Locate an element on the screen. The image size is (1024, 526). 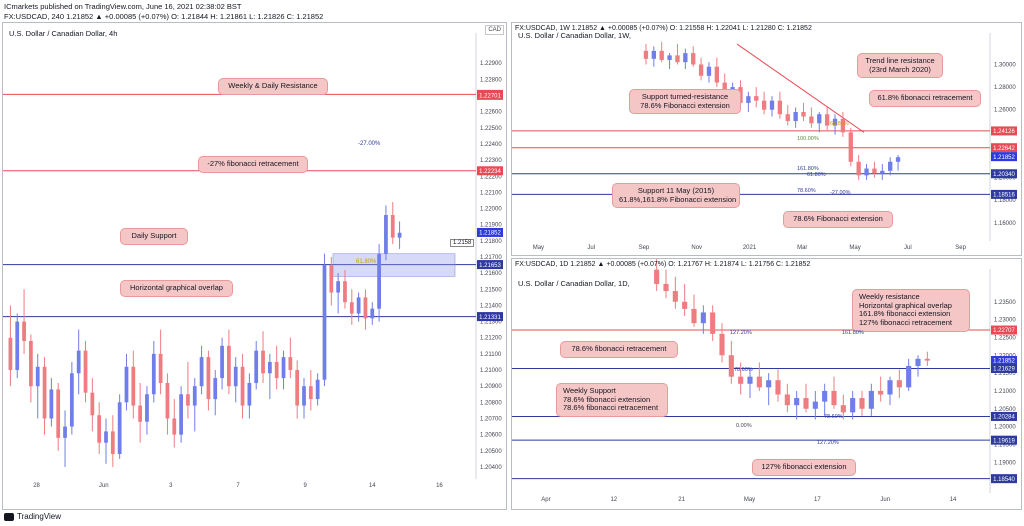
y-tick-label: 1.26000 is located at coordinates (1005, 111).